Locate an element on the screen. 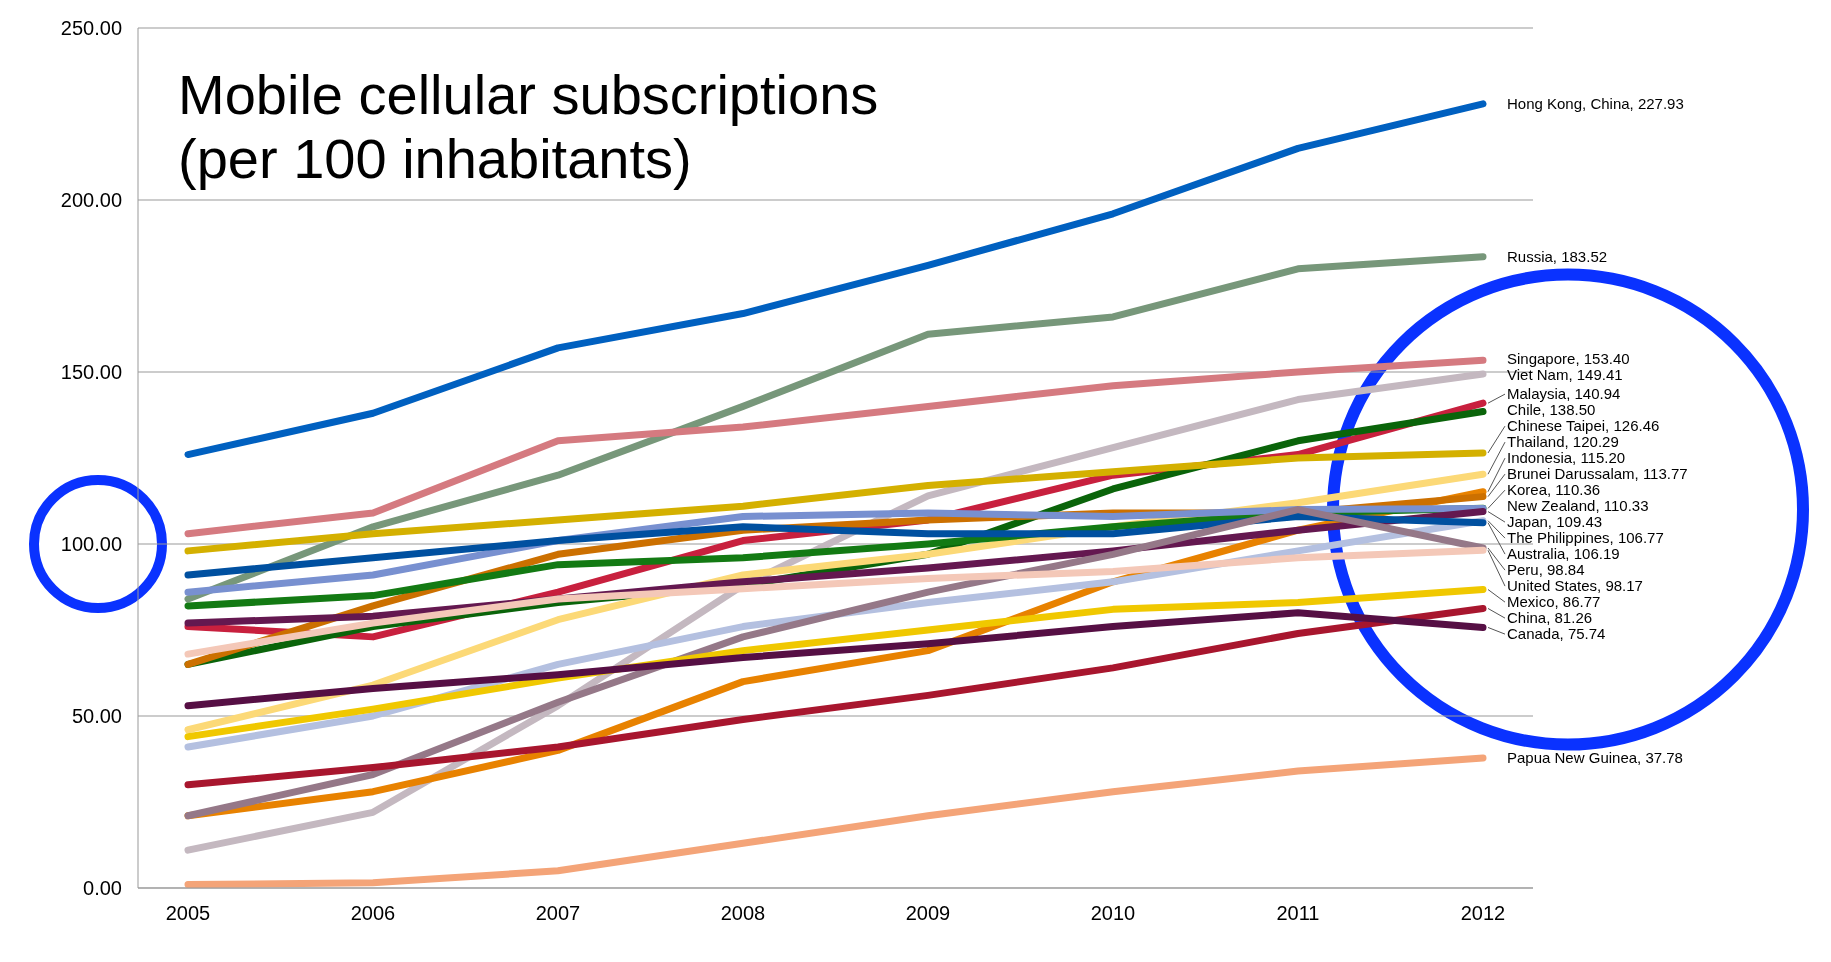 The height and width of the screenshot is (962, 1831). x-tick-label: 2008 is located at coordinates (743, 913).